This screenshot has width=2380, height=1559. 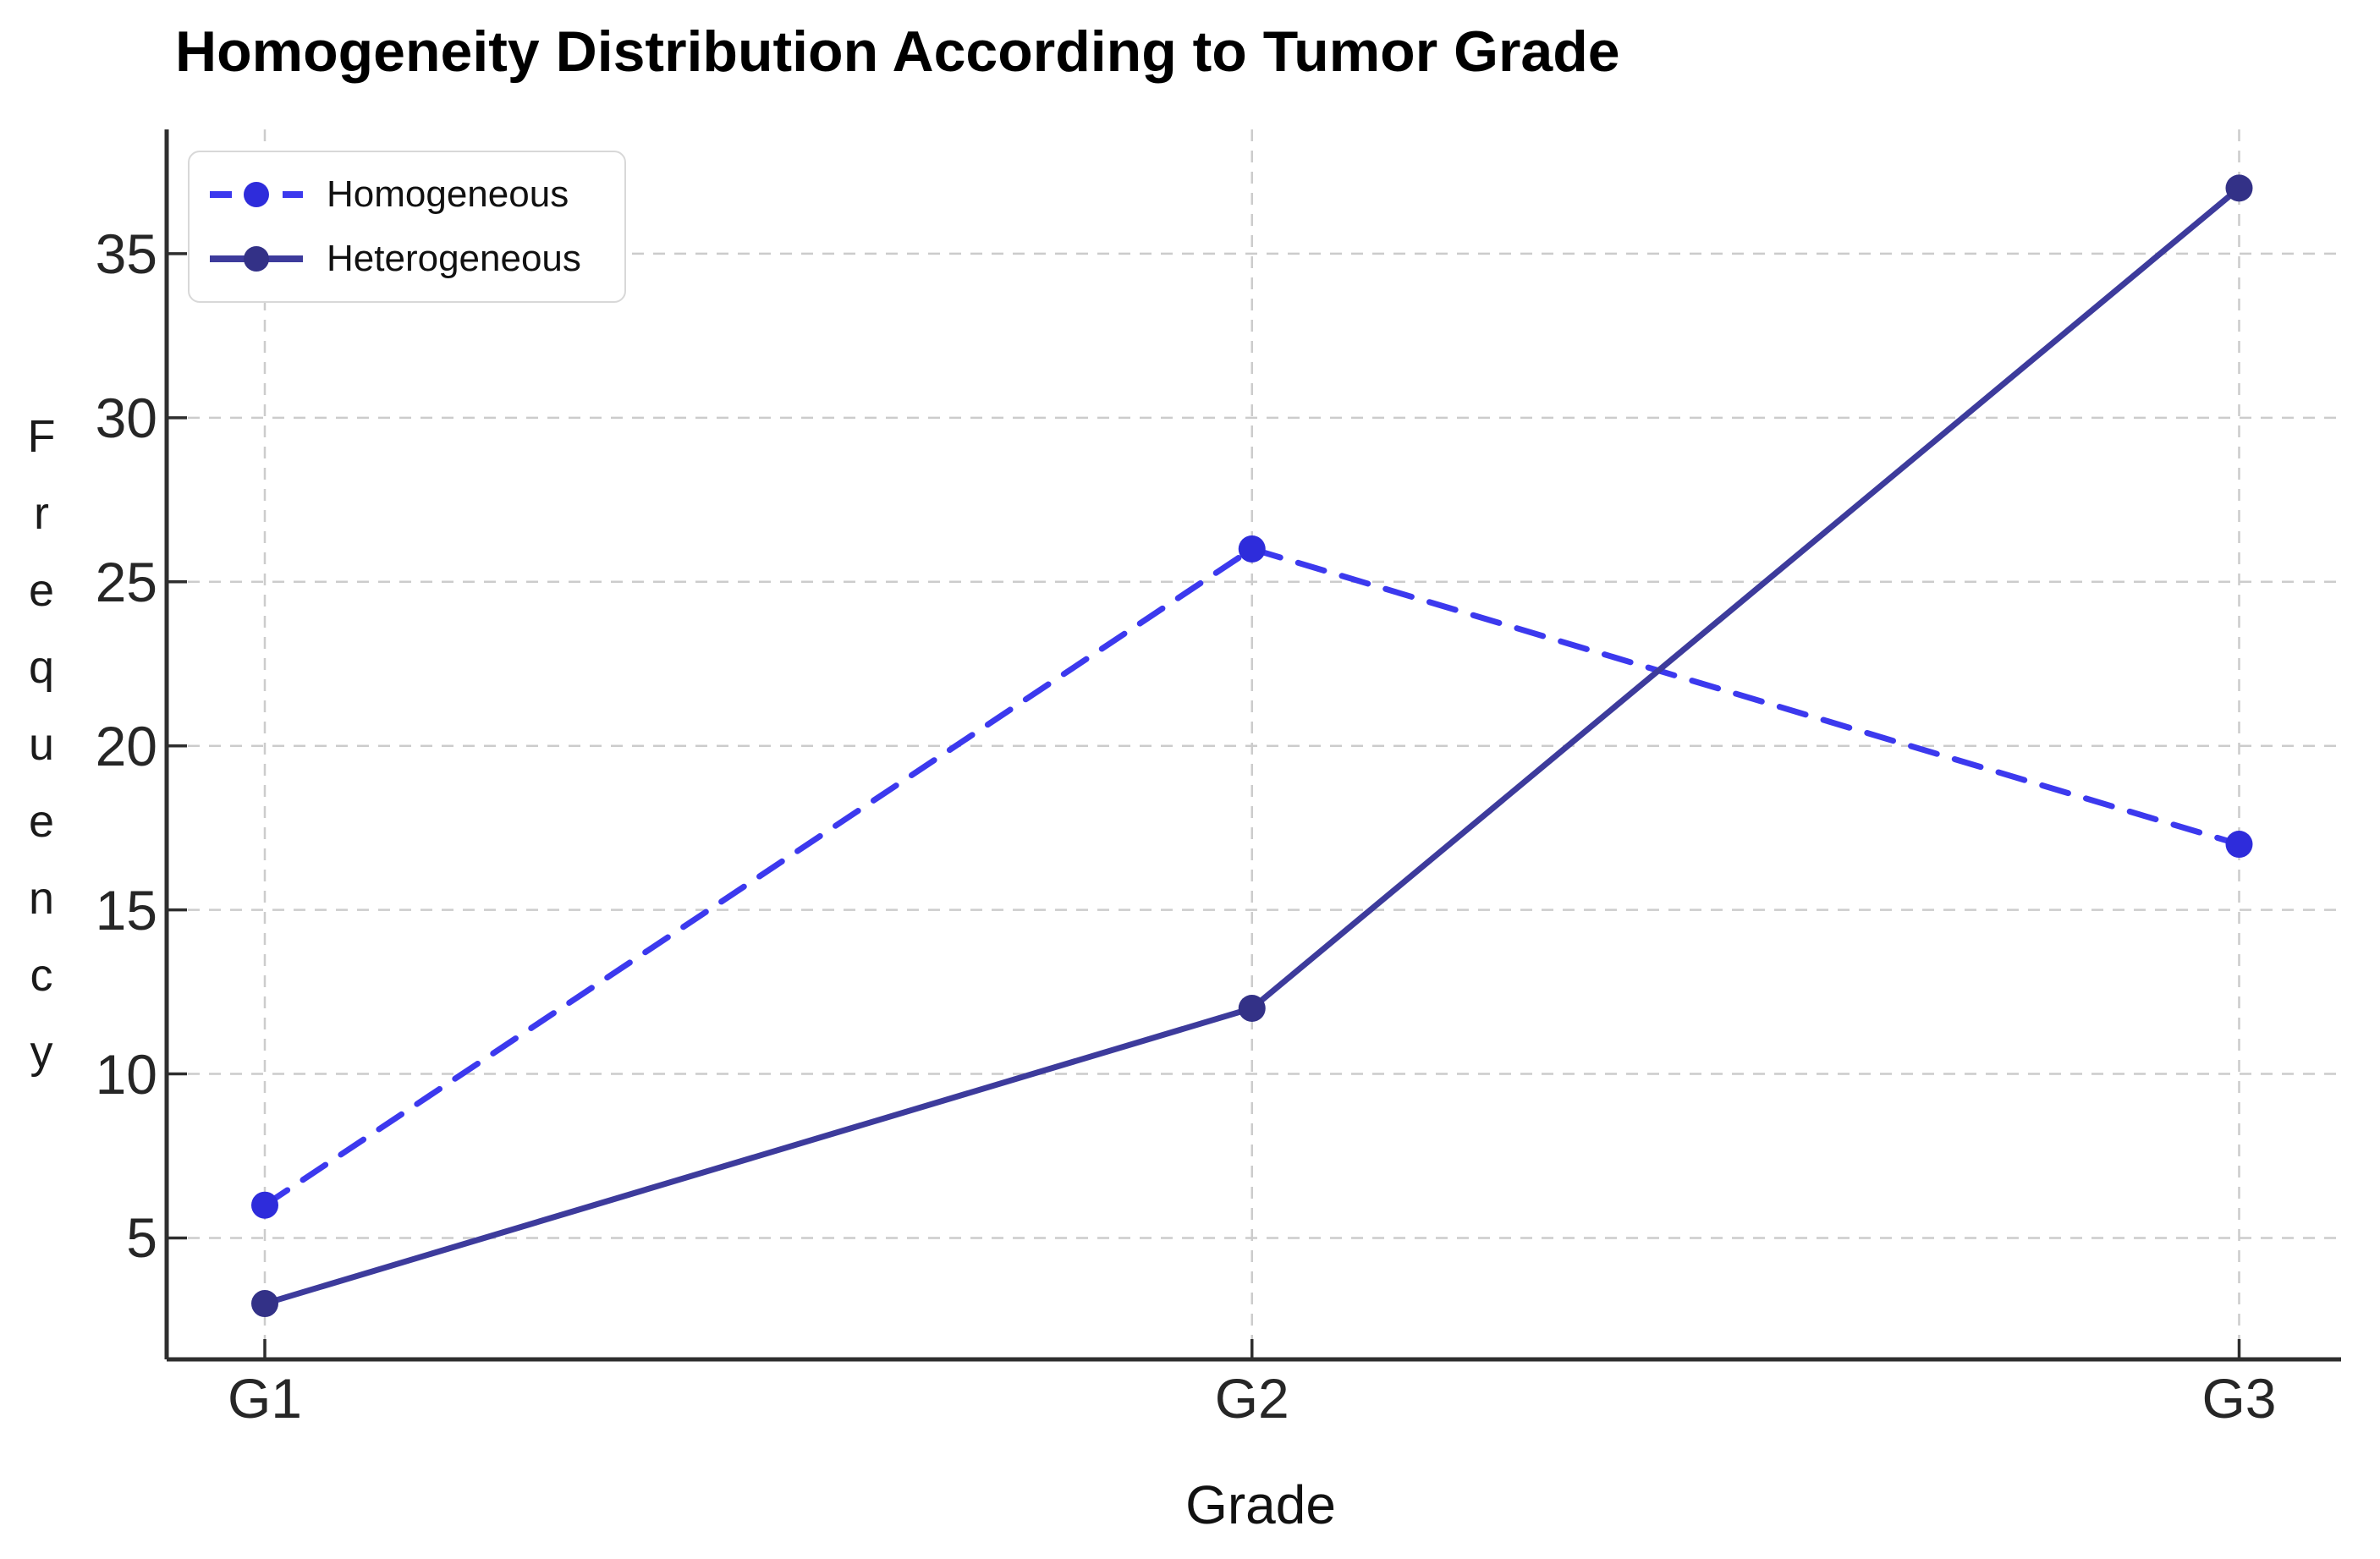 I want to click on y-axis-label-letter: F, so click(x=41, y=436).